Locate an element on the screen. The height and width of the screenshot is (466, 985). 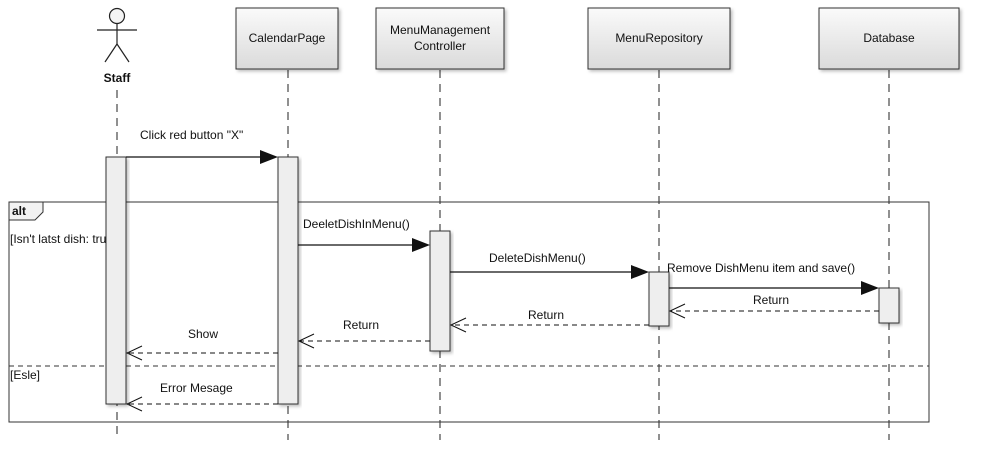
participant-database: Database is located at coordinates (889, 38).